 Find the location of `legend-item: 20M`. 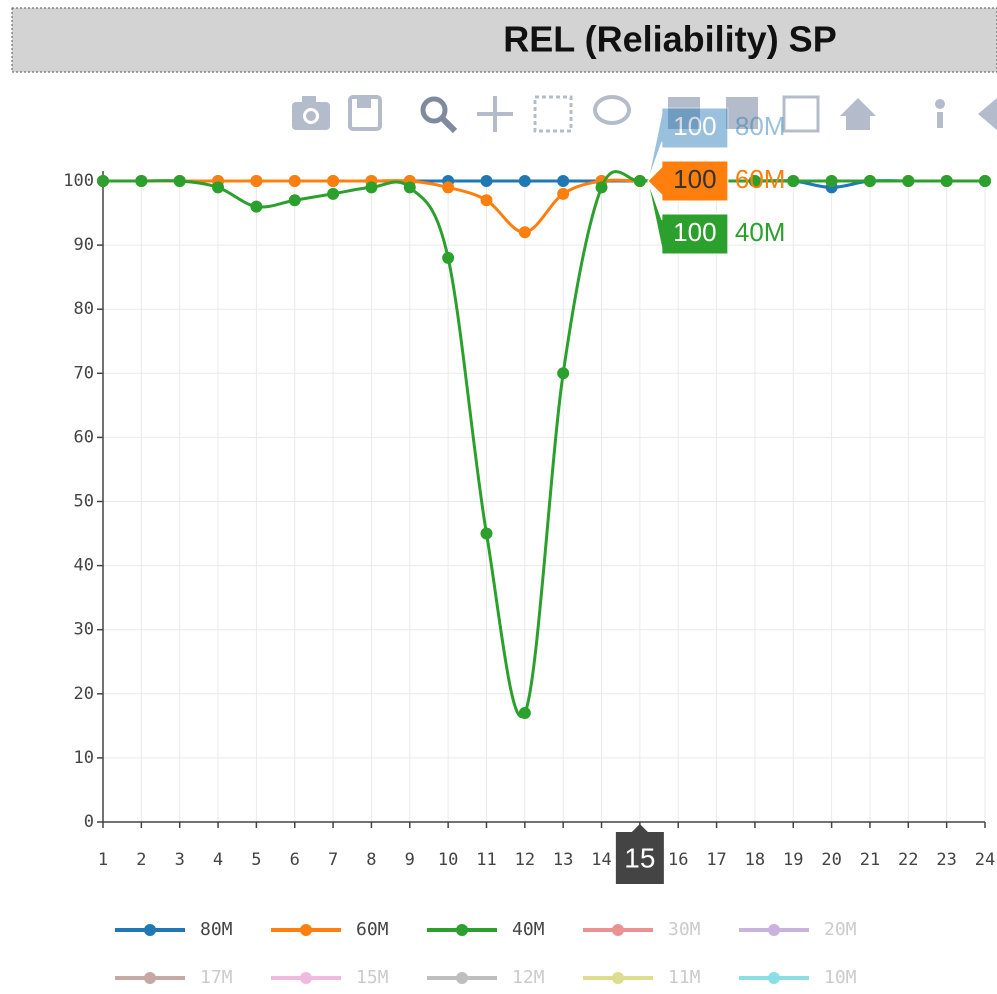

legend-item: 20M is located at coordinates (798, 929).